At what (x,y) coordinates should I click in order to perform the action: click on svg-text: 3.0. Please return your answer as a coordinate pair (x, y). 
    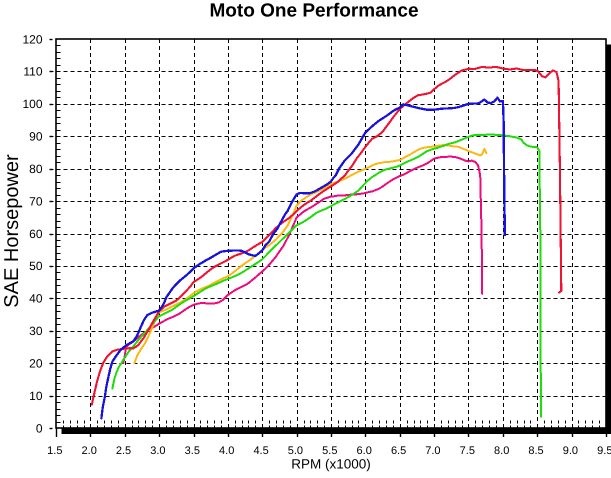
    Looking at the image, I should click on (157, 451).